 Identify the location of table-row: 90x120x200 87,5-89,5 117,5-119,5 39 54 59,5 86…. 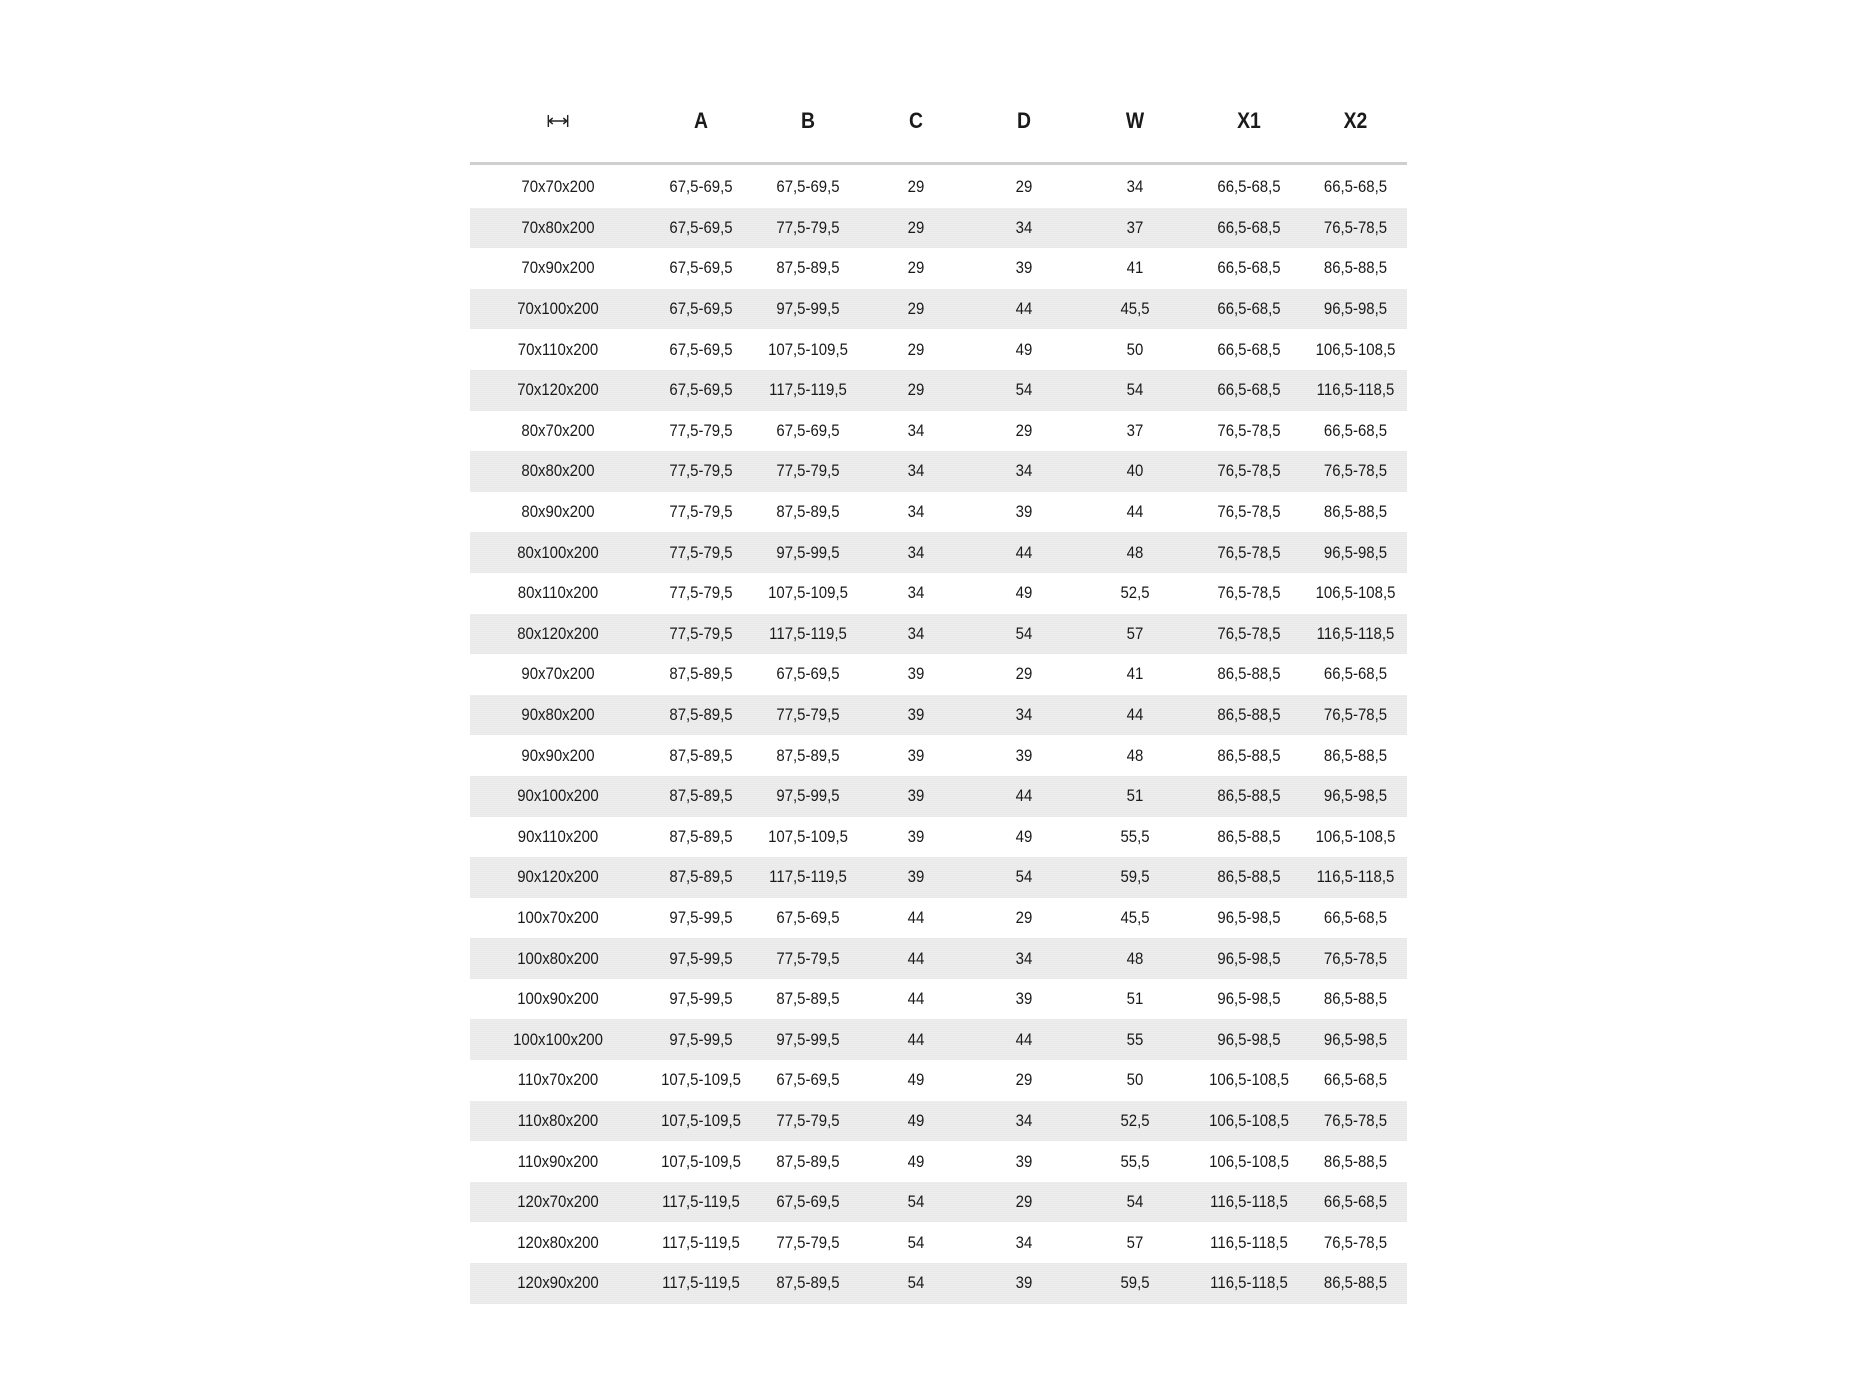
(938, 877).